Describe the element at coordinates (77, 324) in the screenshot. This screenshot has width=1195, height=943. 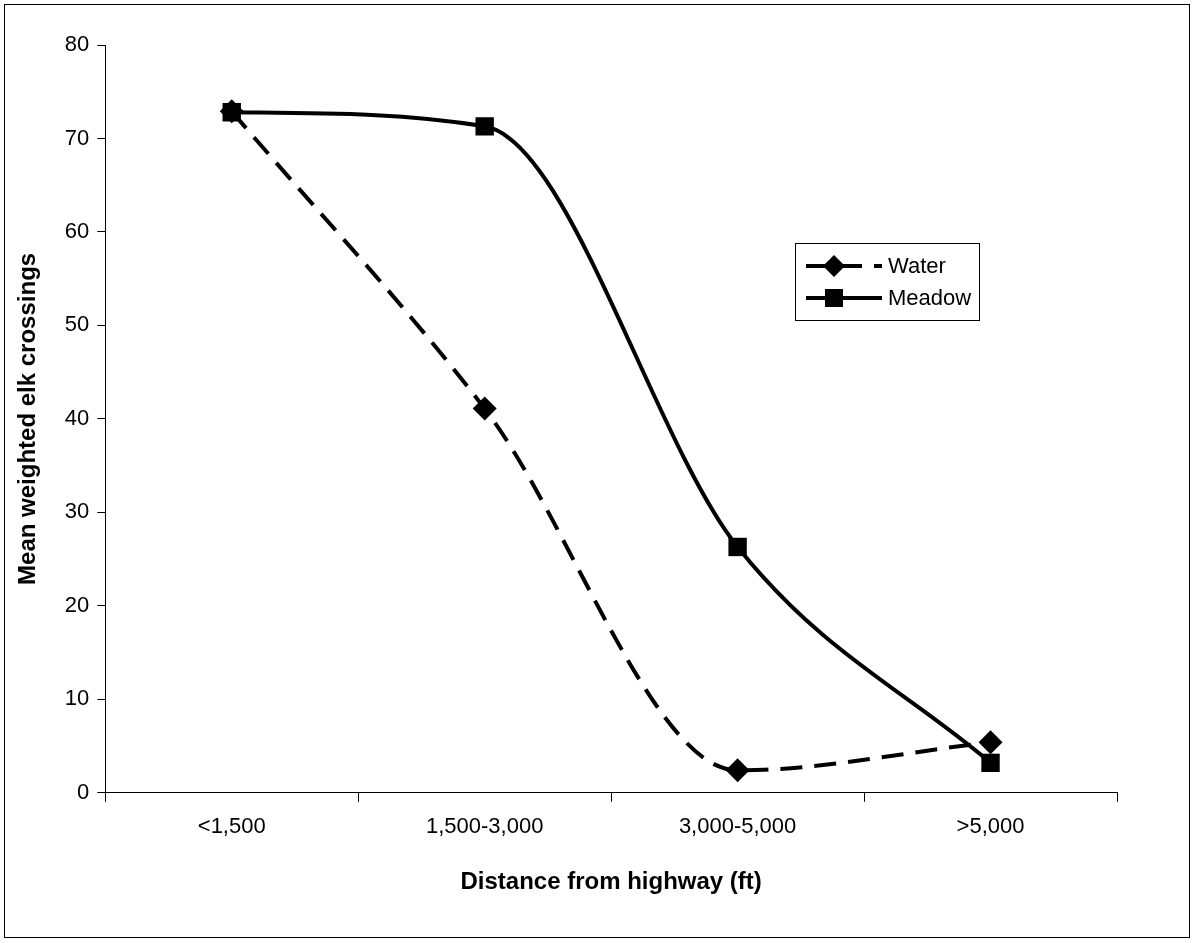
I see `y-tick-label: 50` at that location.